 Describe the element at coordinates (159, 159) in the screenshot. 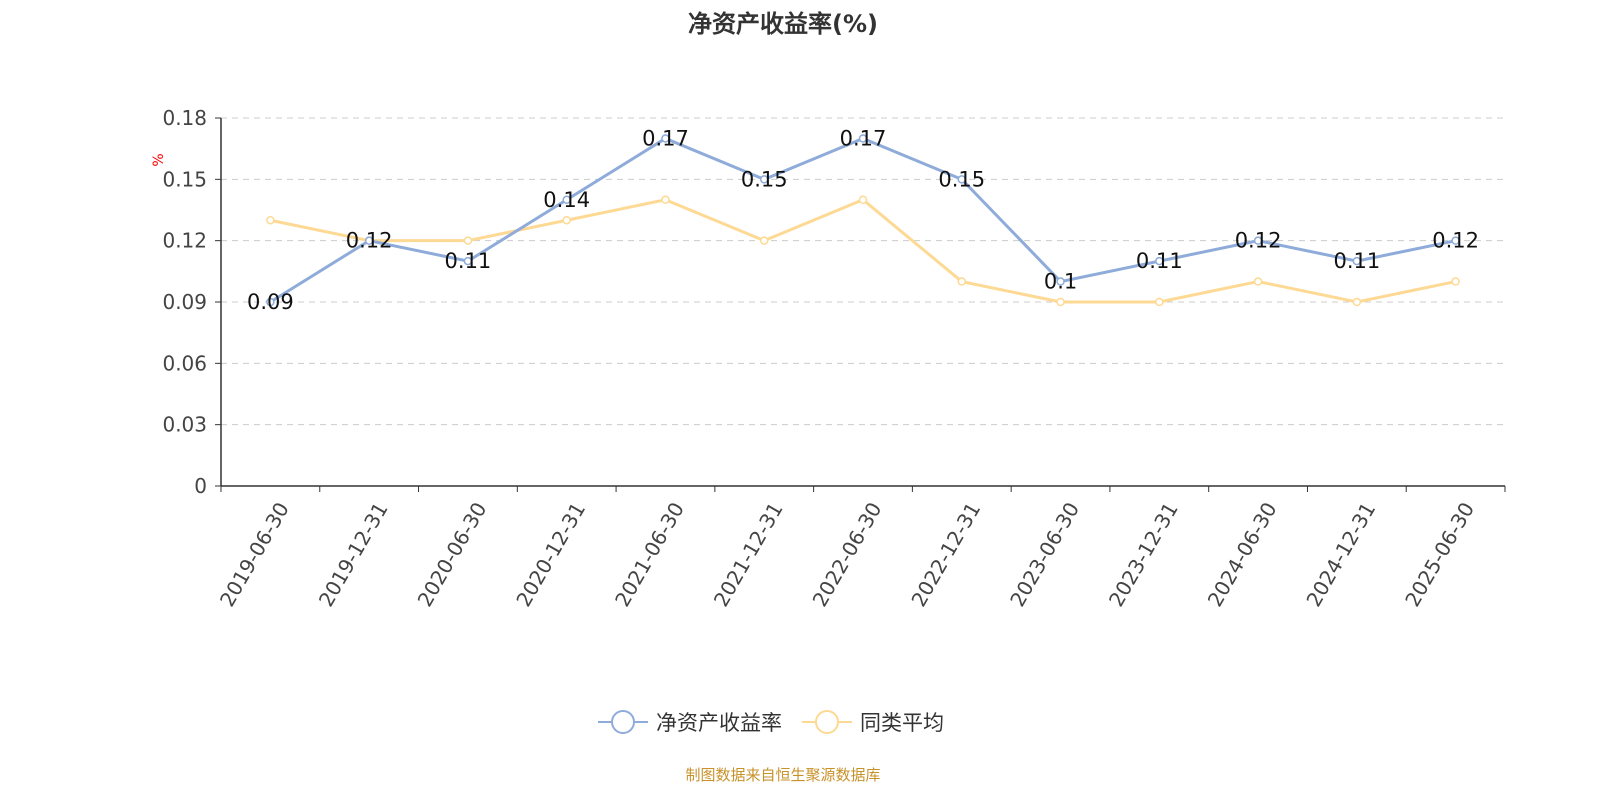

I see `y-axis-label: %` at that location.